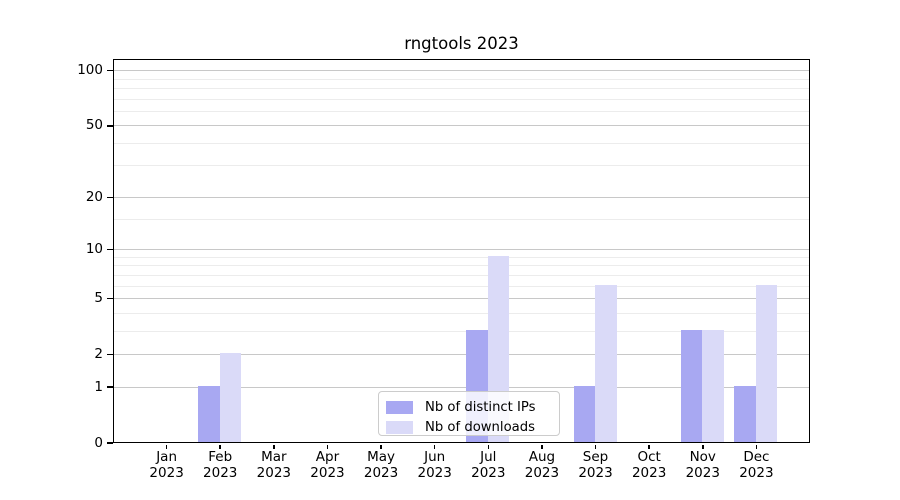 The width and height of the screenshot is (900, 500). What do you see at coordinates (649, 457) in the screenshot?
I see `x-tick-month: Oct` at bounding box center [649, 457].